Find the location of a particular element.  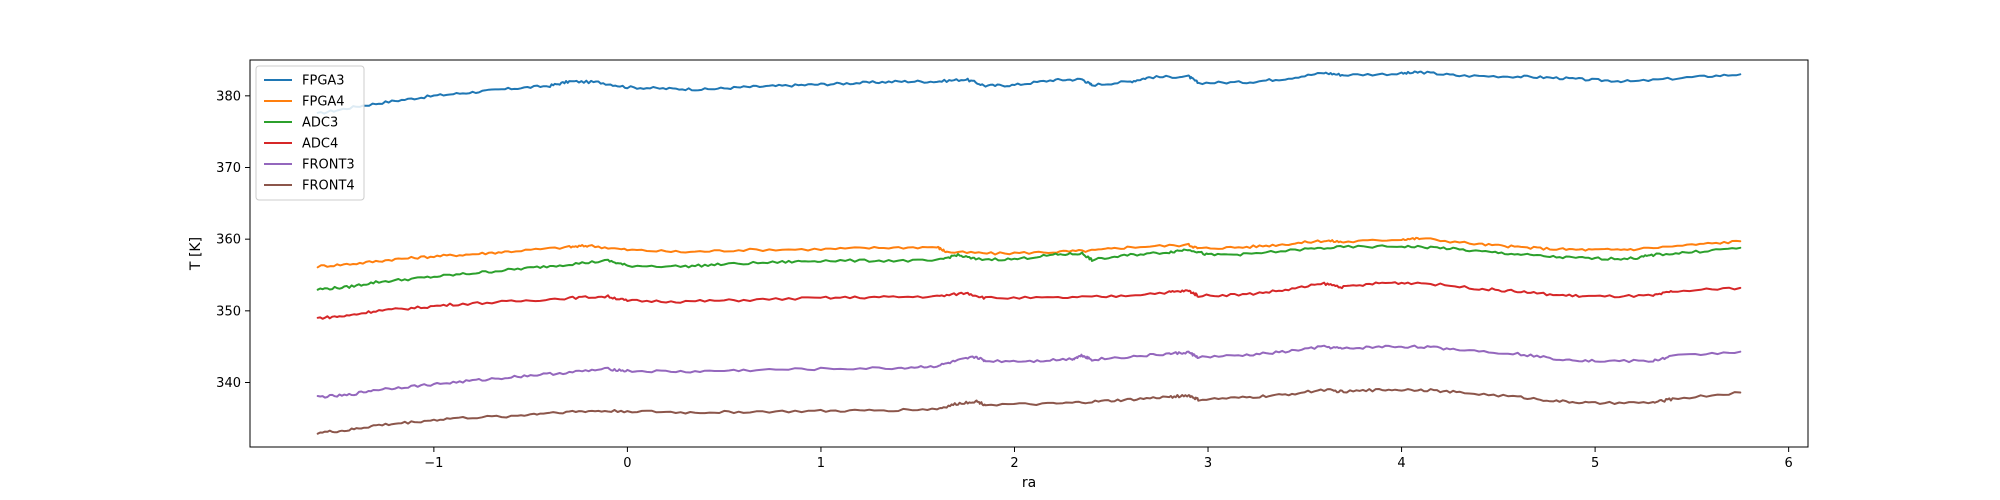

series-line-front3 is located at coordinates (1029, 371).